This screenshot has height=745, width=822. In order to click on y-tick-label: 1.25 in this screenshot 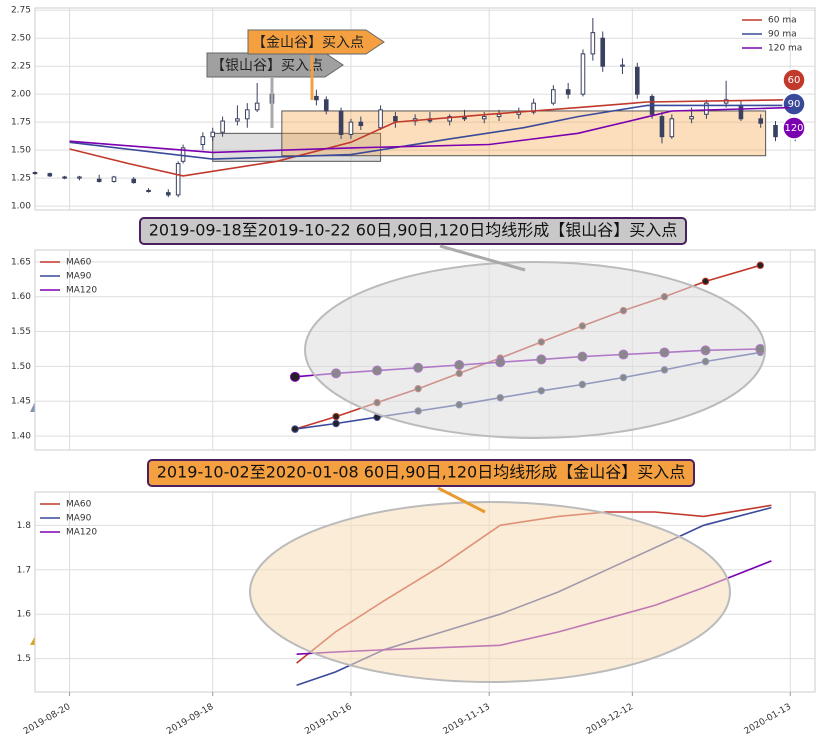, I will do `click(21, 179)`.